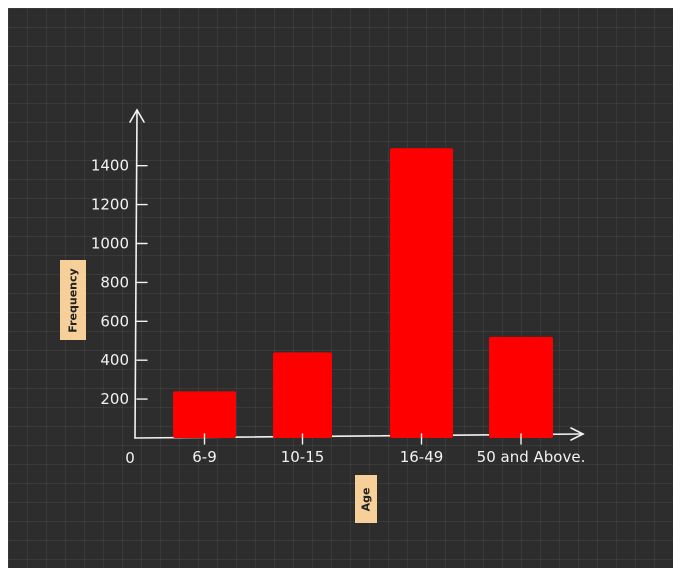 This screenshot has height=576, width=681. I want to click on y-tick-label-6: 1200, so click(110, 205).